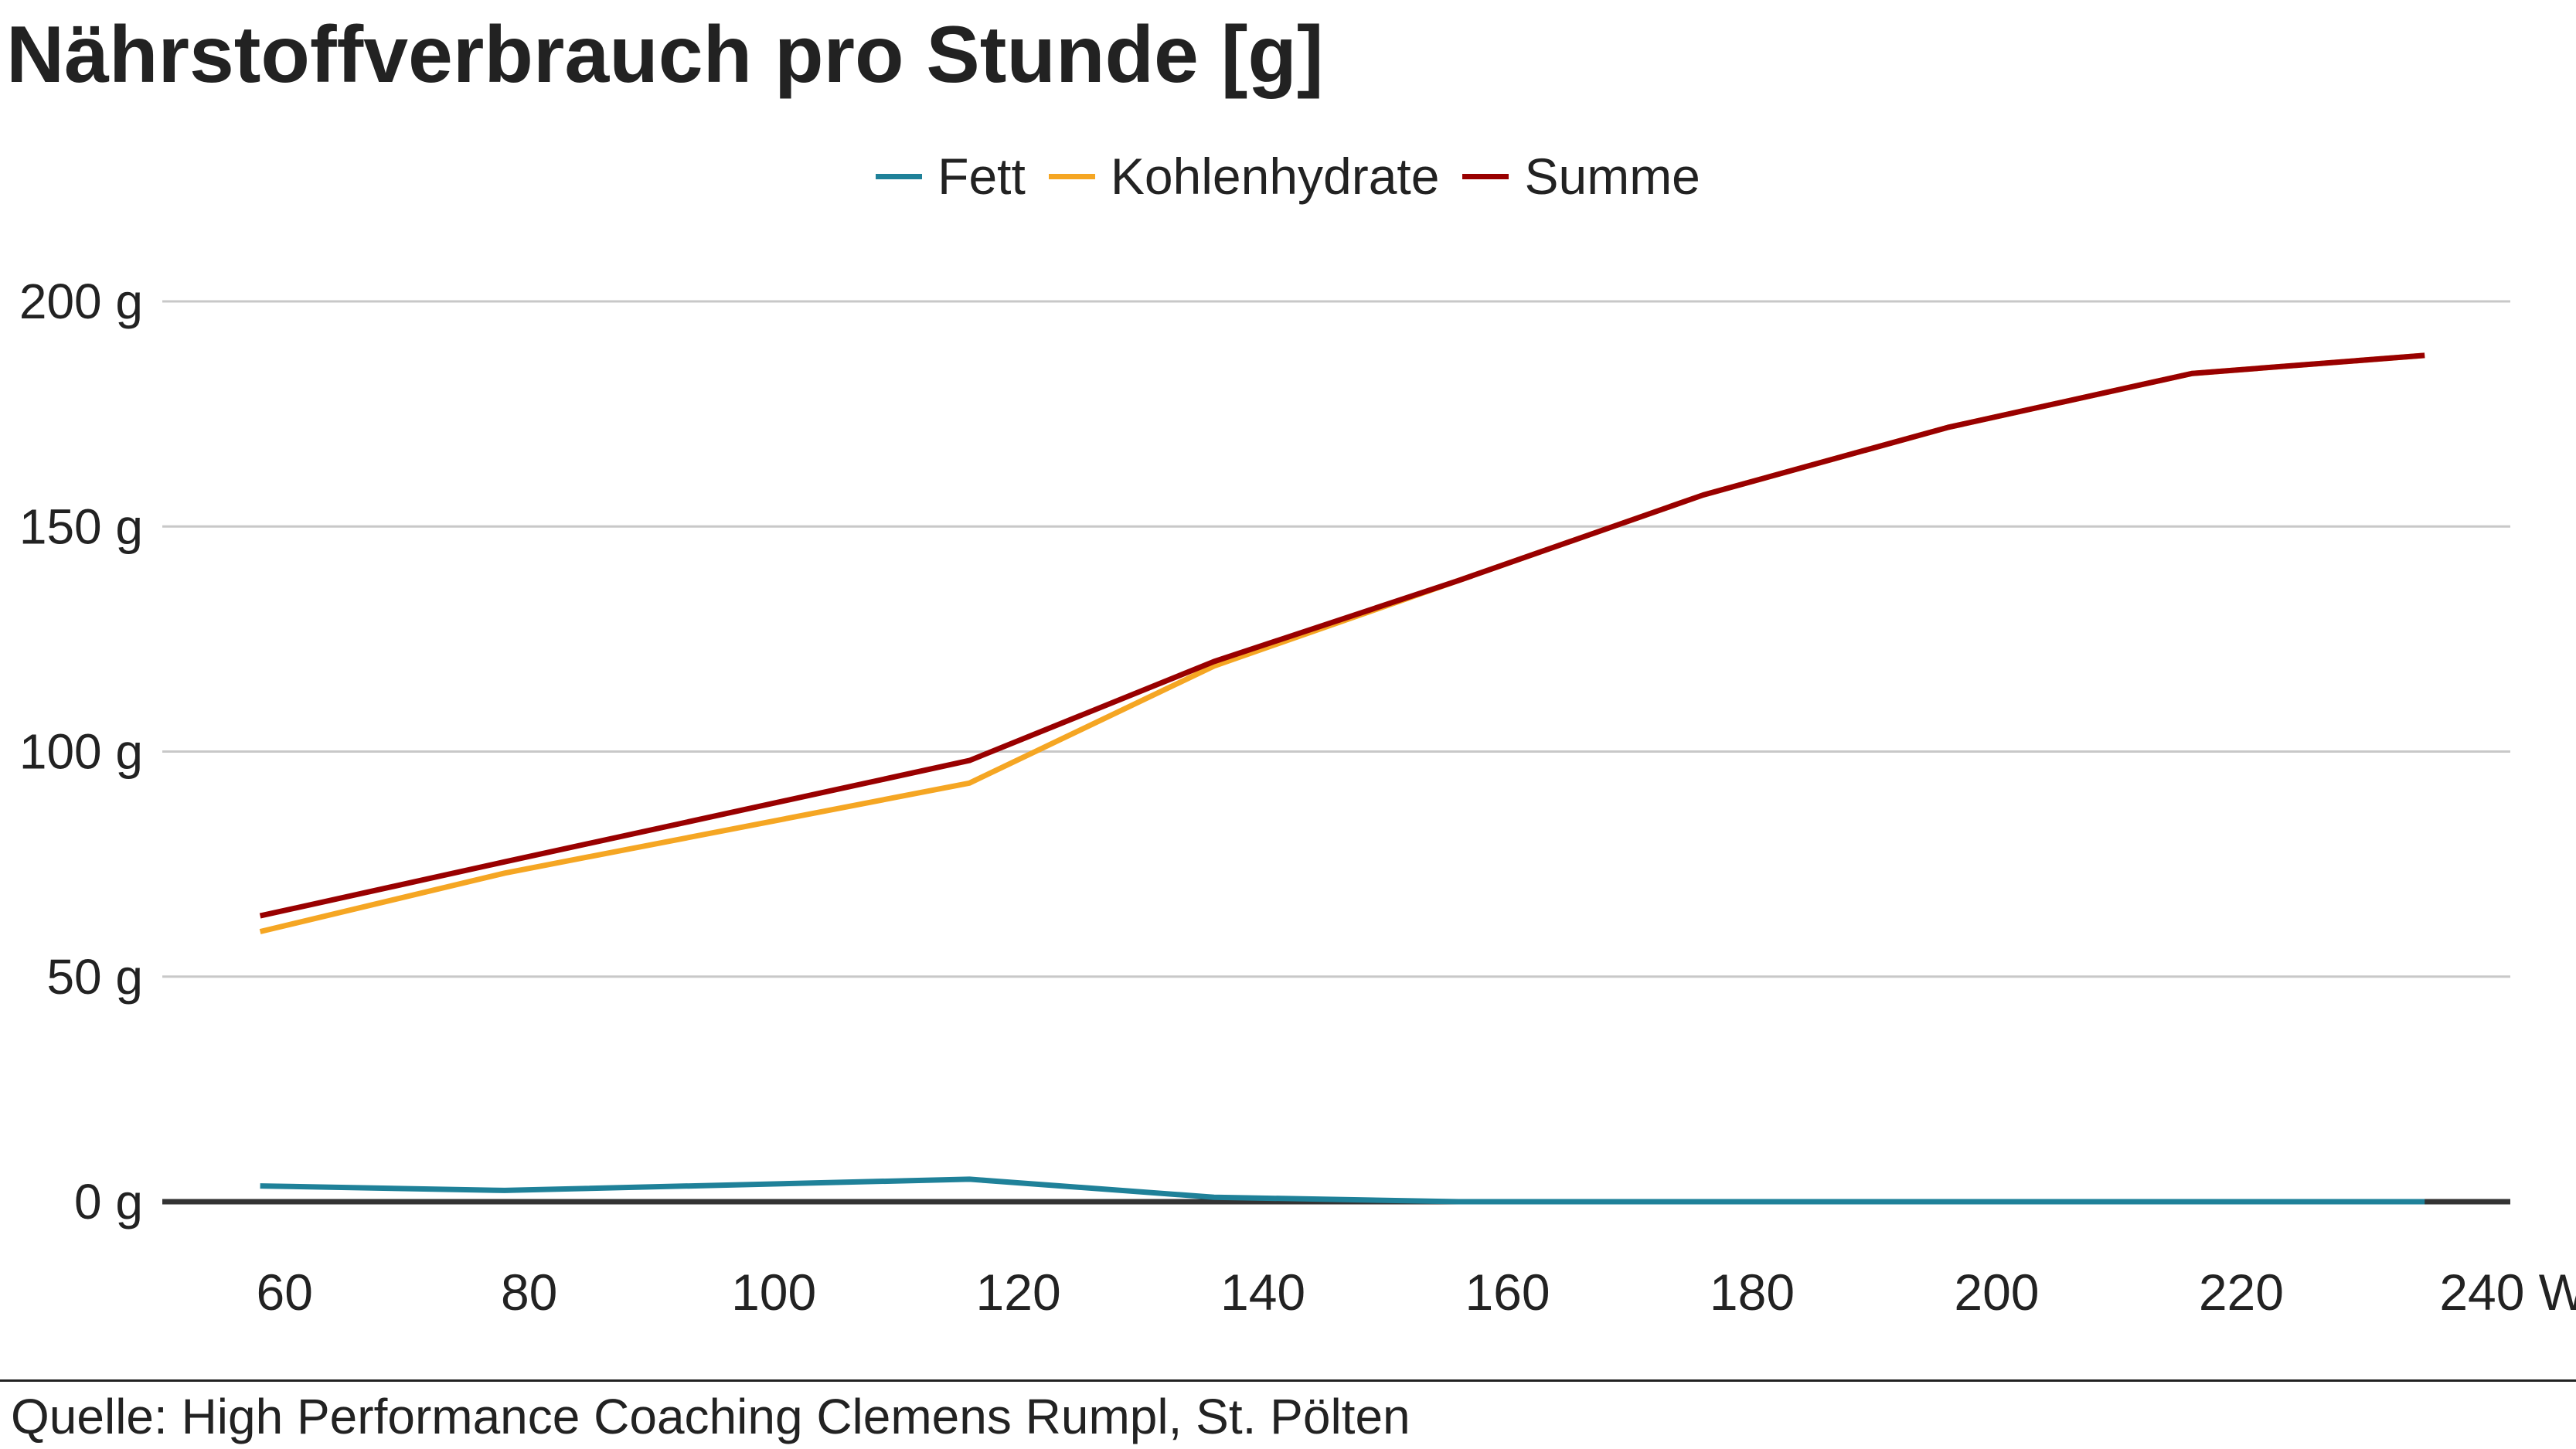  What do you see at coordinates (529, 1292) in the screenshot?
I see `x-tick-label: 80` at bounding box center [529, 1292].